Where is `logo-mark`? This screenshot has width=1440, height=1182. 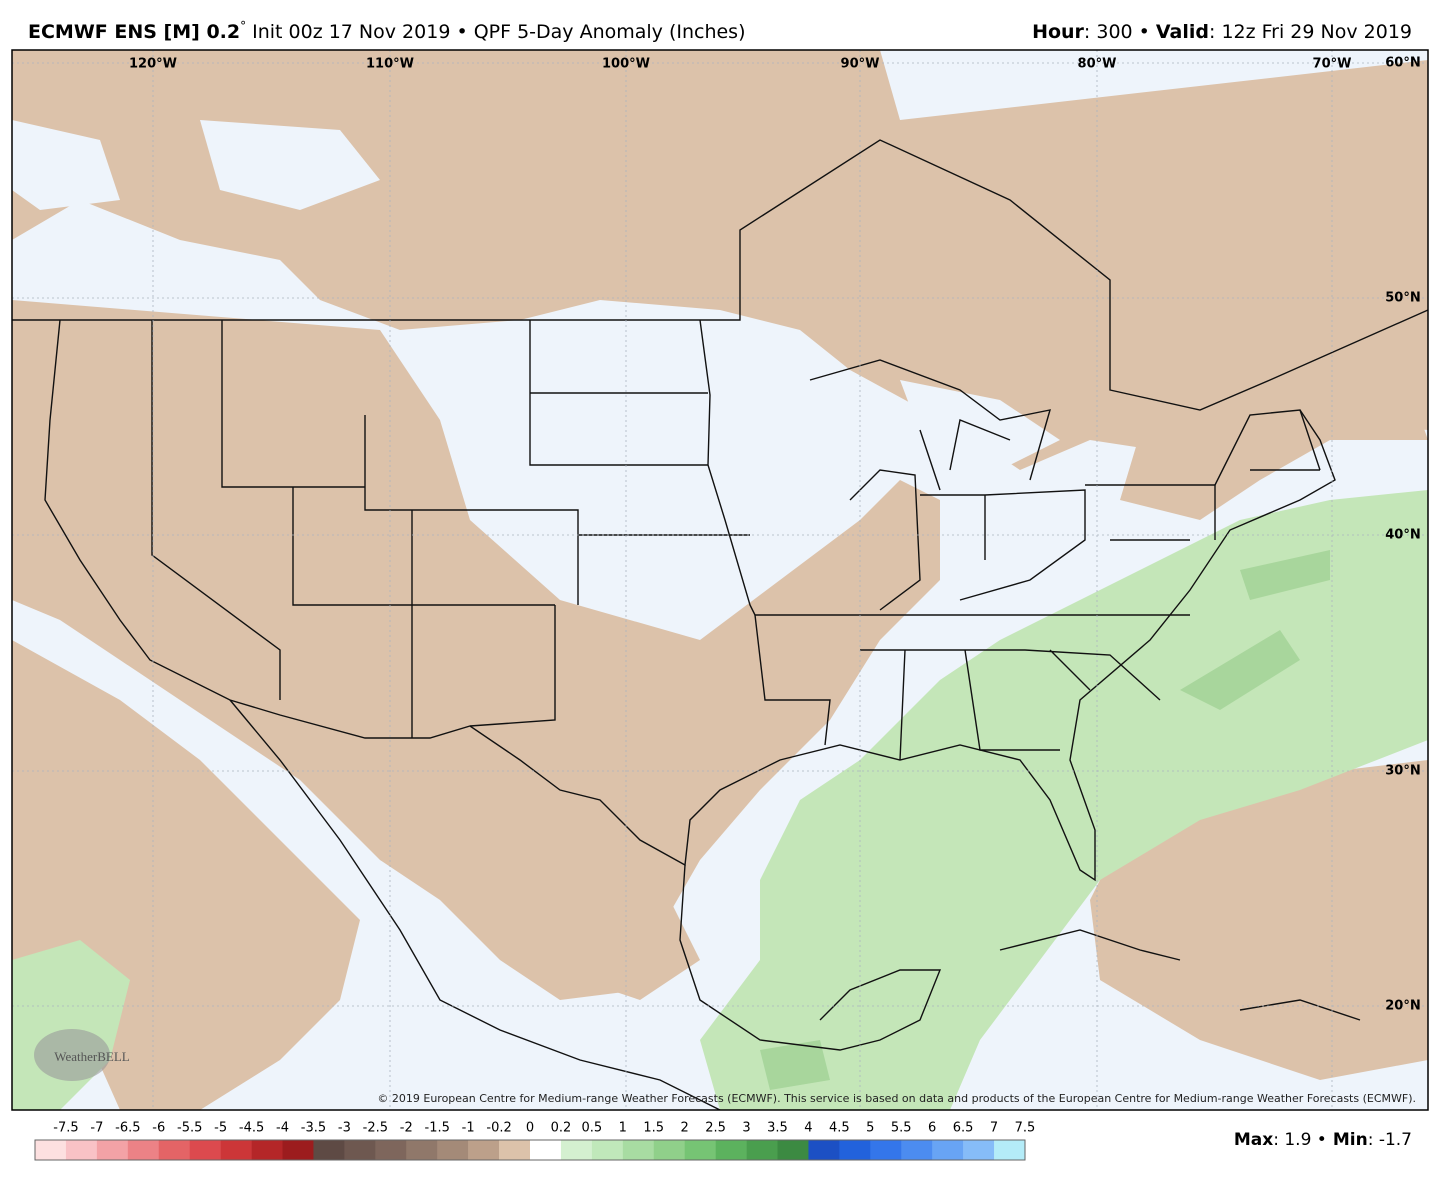 logo-mark is located at coordinates (72, 1055).